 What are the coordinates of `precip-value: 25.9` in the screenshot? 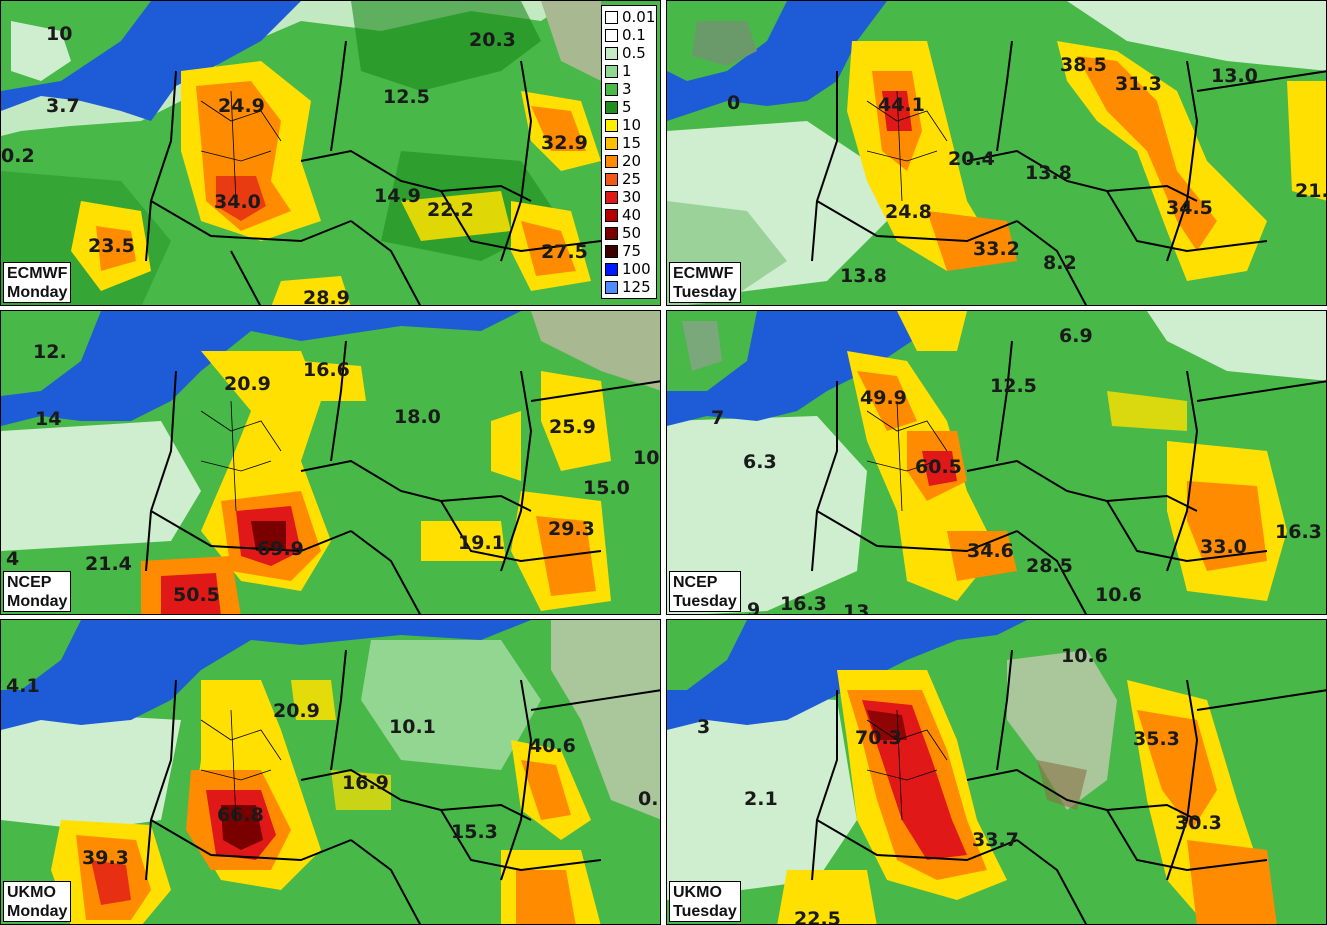 It's located at (572, 427).